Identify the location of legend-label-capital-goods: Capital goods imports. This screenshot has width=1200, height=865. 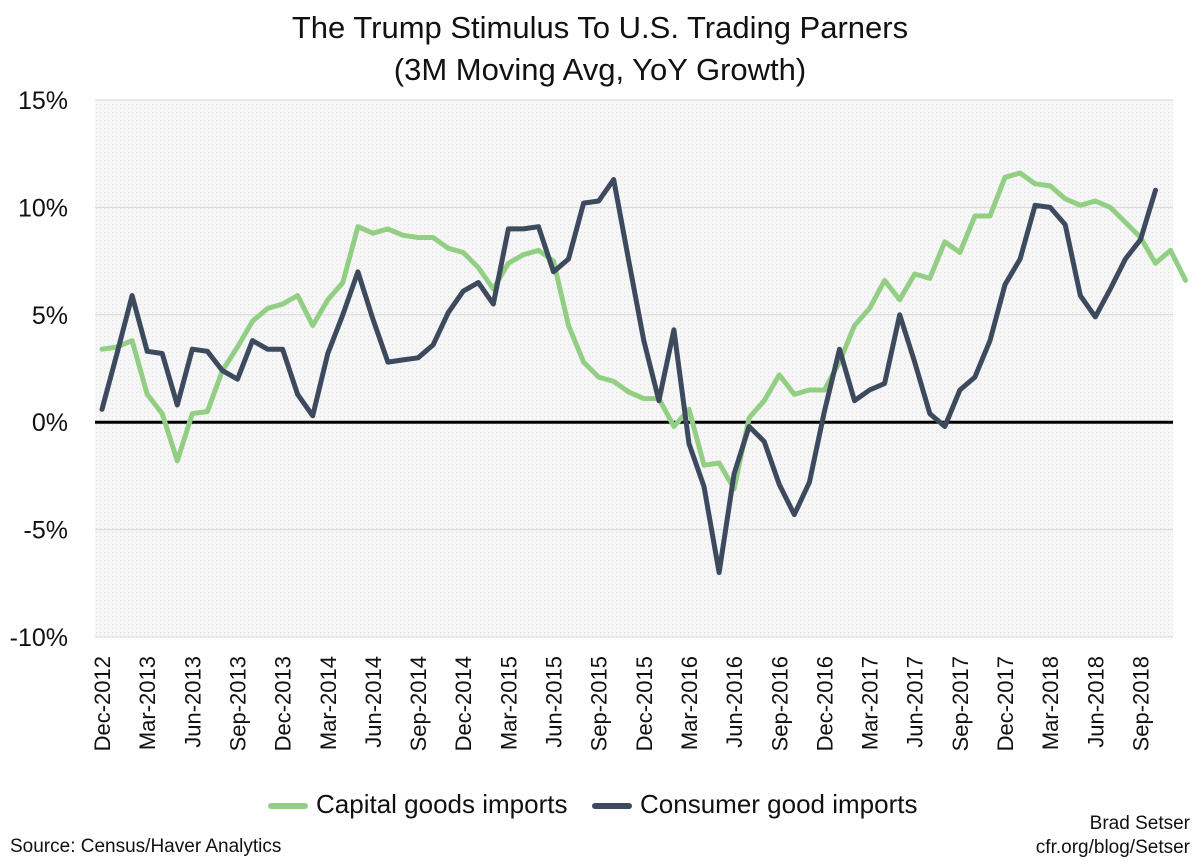
(442, 804).